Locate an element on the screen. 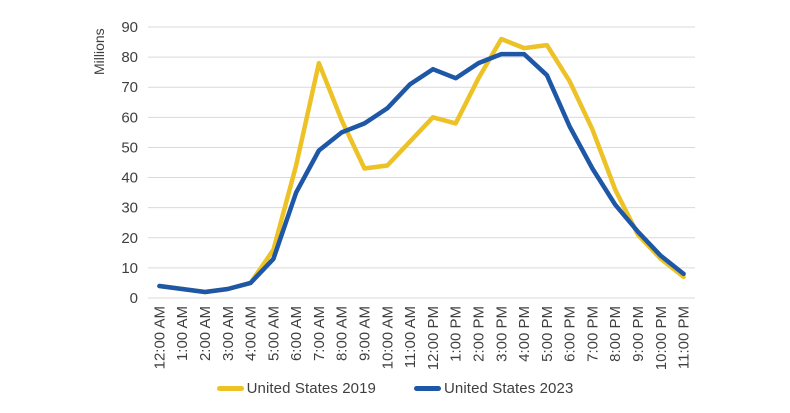  y-tick-label: 80 is located at coordinates (129, 57).